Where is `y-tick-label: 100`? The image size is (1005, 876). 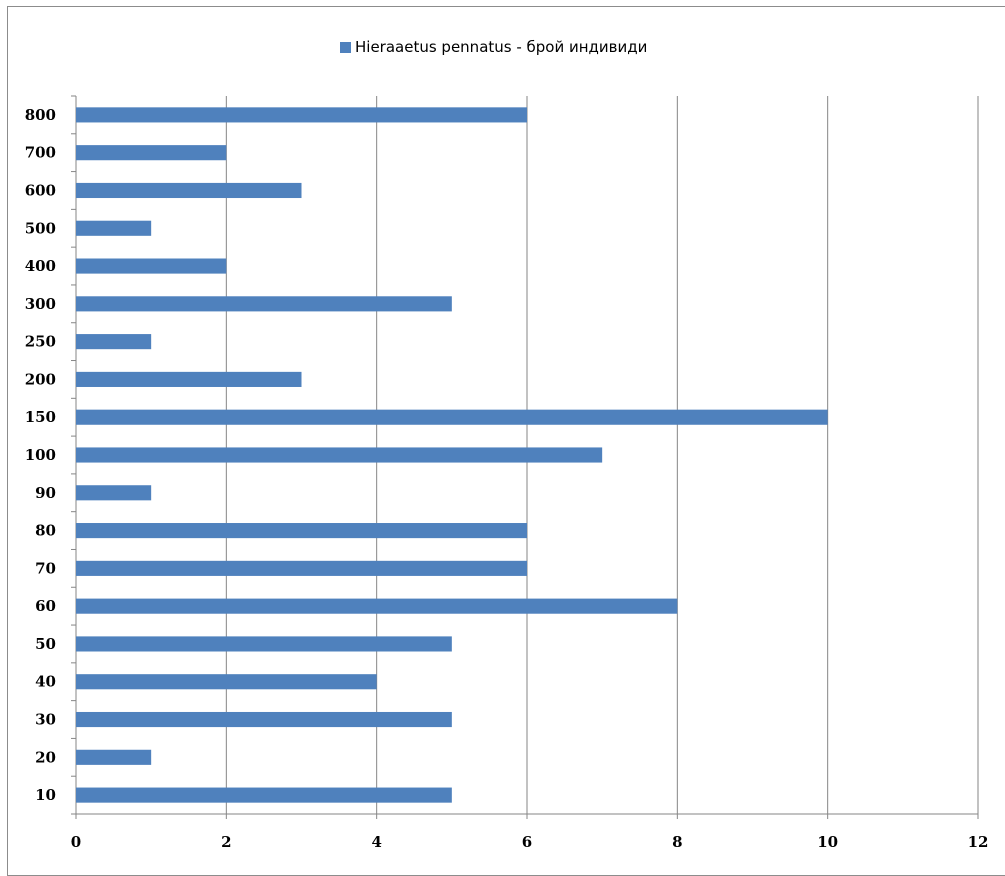
y-tick-label: 100 is located at coordinates (40, 455).